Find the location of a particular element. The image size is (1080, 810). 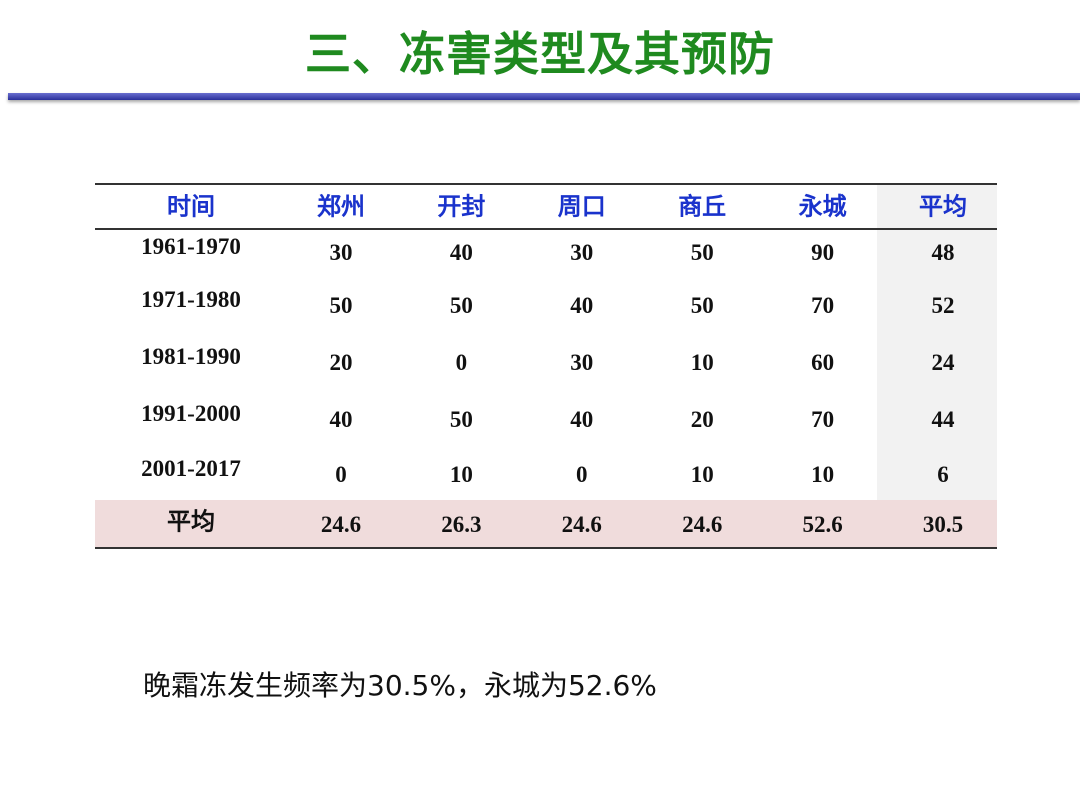

row-label: 1961-1970 is located at coordinates (191, 246).